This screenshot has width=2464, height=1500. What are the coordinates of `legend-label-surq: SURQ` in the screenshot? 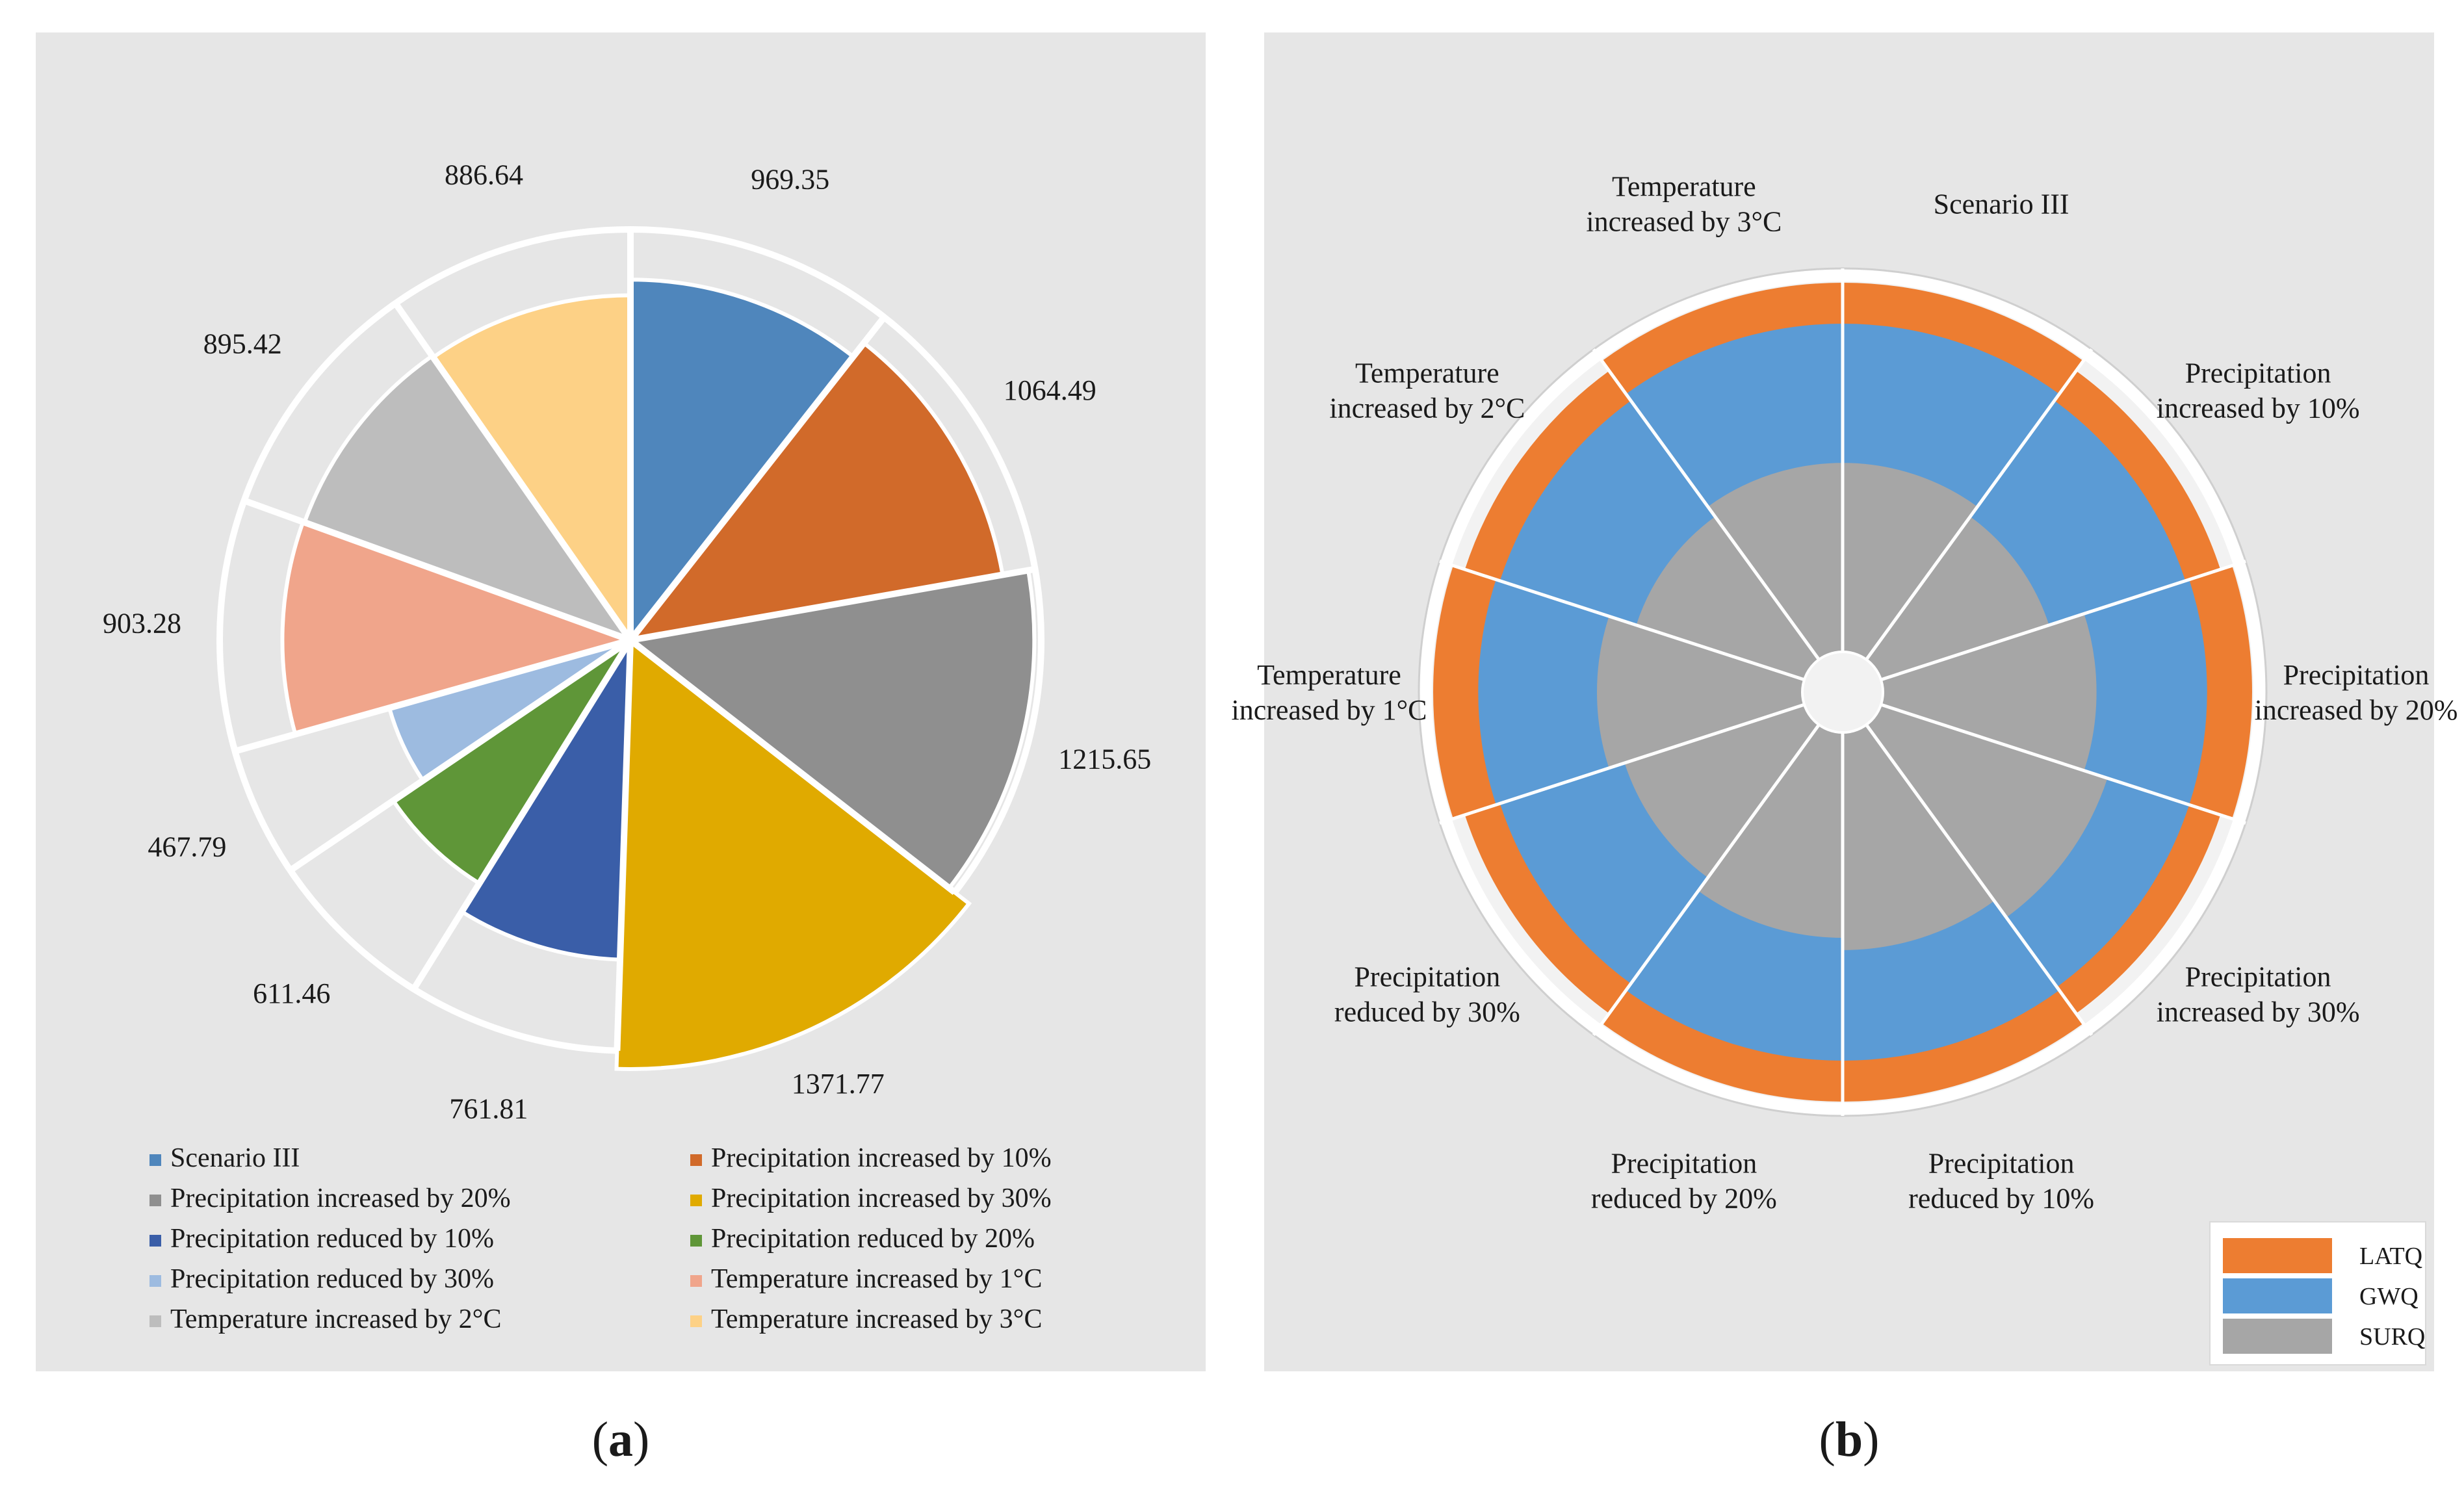 It's located at (2392, 1337).